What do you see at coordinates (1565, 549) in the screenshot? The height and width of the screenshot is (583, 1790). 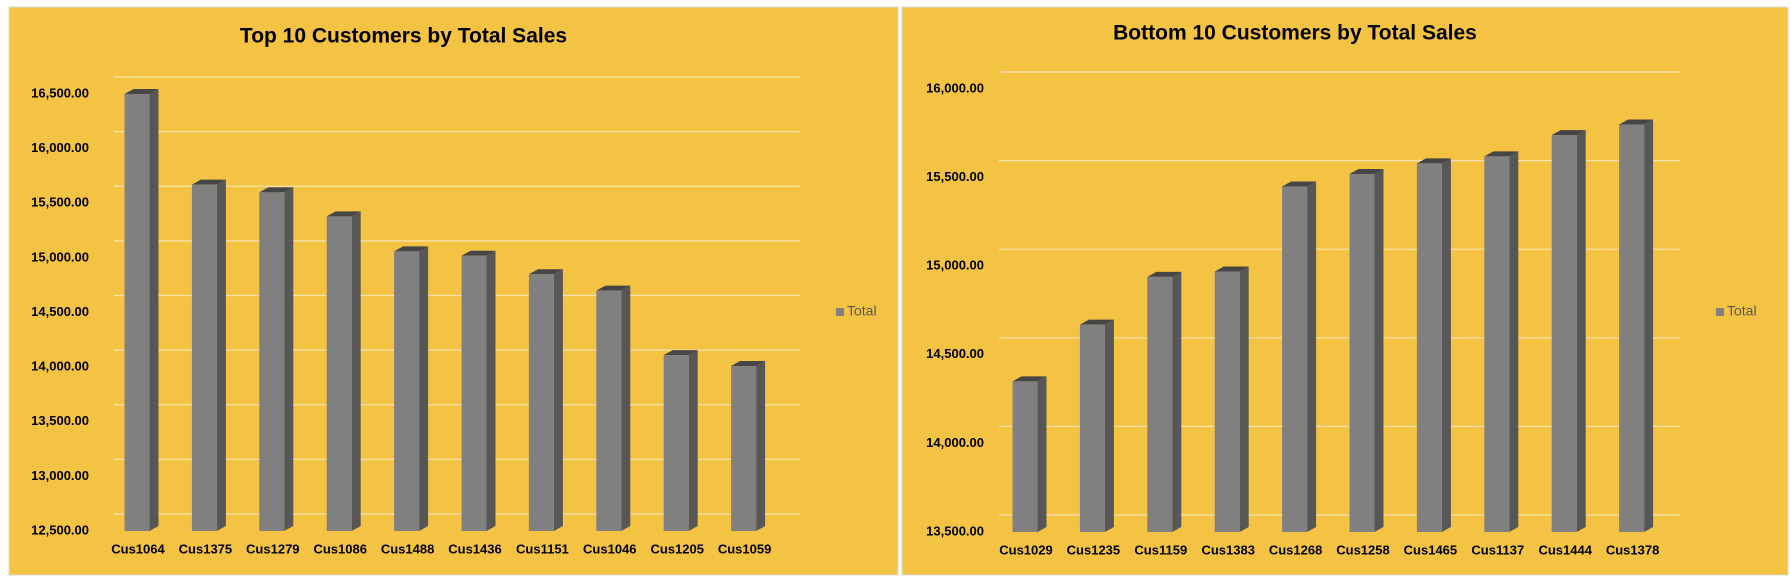 I see `x-tick-label: Cus1444` at bounding box center [1565, 549].